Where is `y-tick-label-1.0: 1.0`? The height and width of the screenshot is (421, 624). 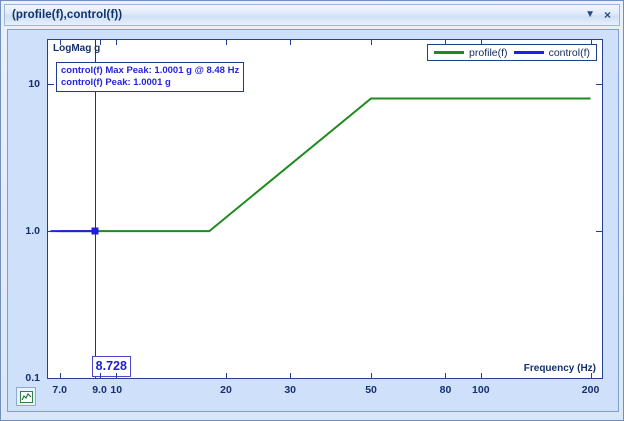
y-tick-label-1.0: 1.0 is located at coordinates (32, 231).